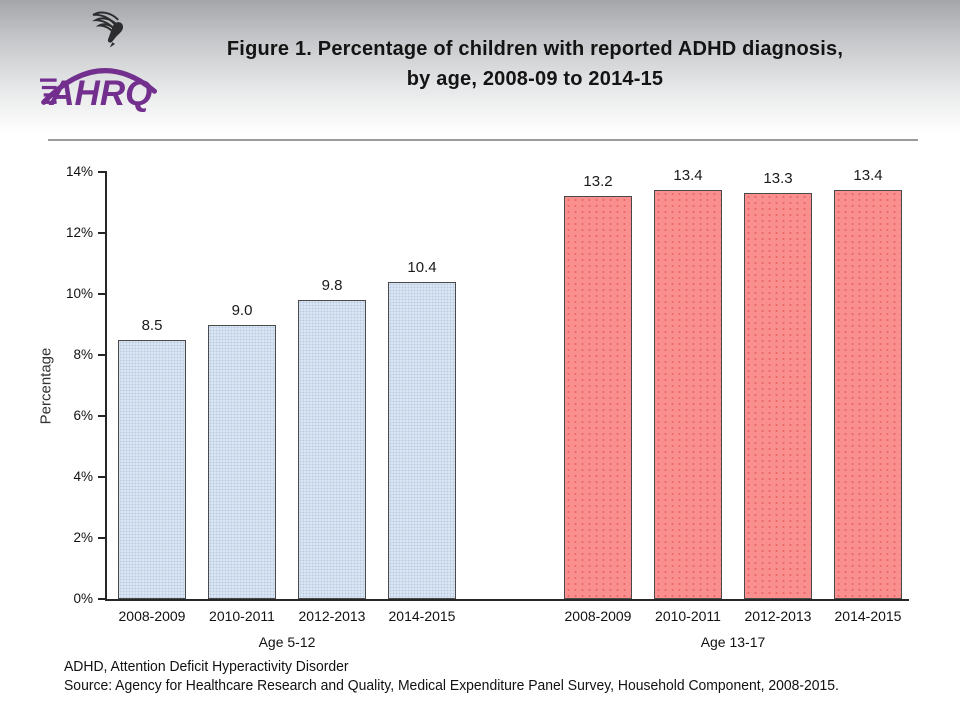 Image resolution: width=960 pixels, height=720 pixels. What do you see at coordinates (83, 415) in the screenshot?
I see `y-tick-label-6-: 6%` at bounding box center [83, 415].